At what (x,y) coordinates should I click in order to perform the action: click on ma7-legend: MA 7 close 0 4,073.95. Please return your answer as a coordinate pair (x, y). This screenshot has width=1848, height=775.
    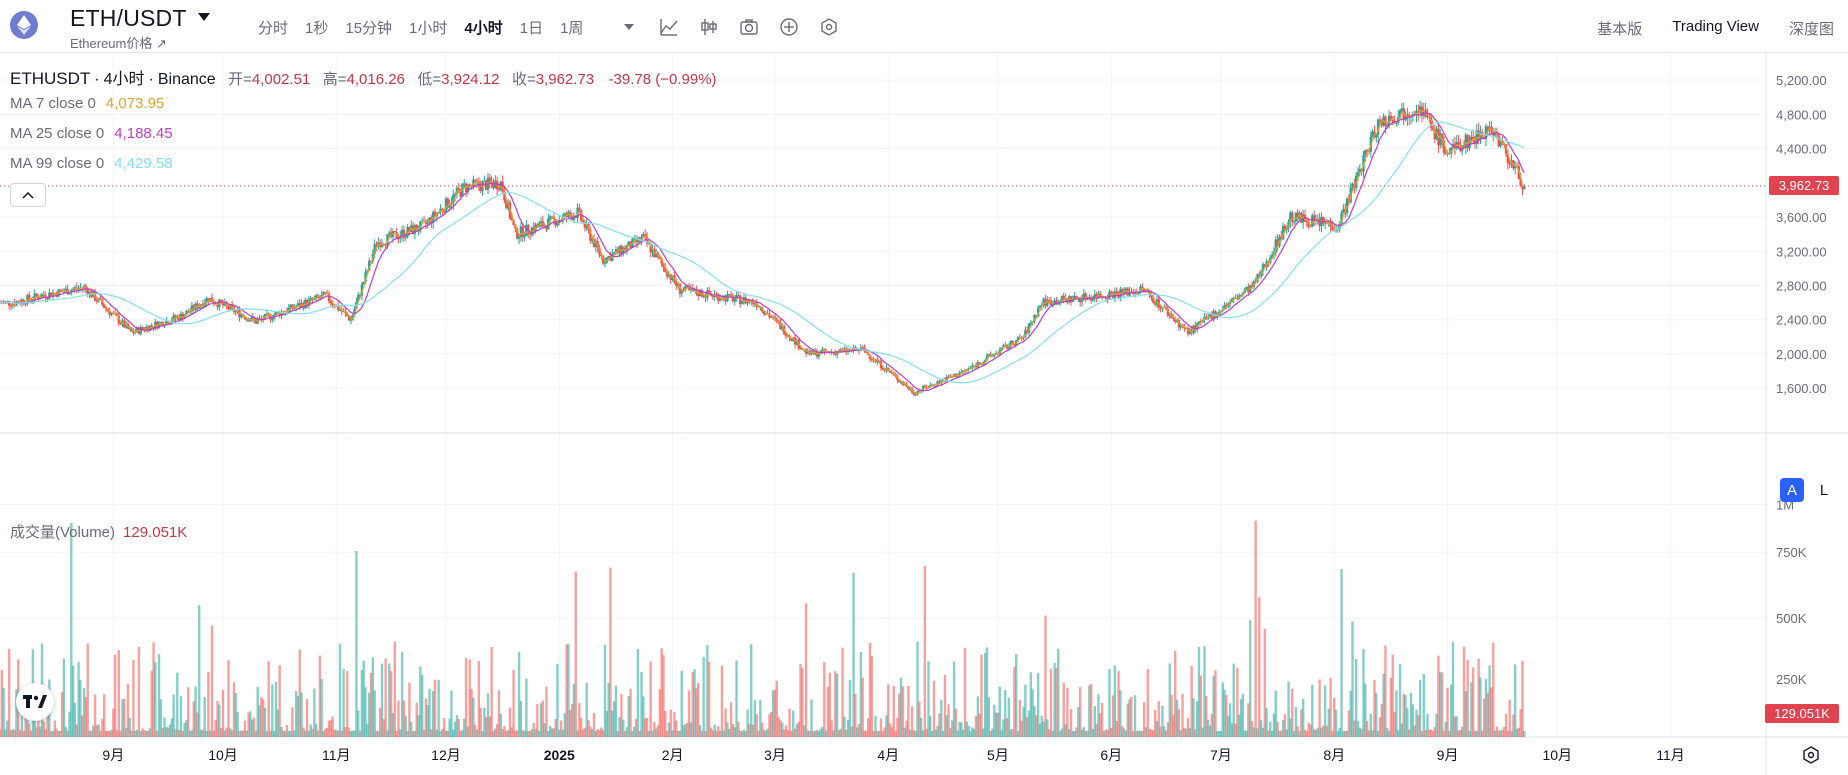
    Looking at the image, I should click on (87, 103).